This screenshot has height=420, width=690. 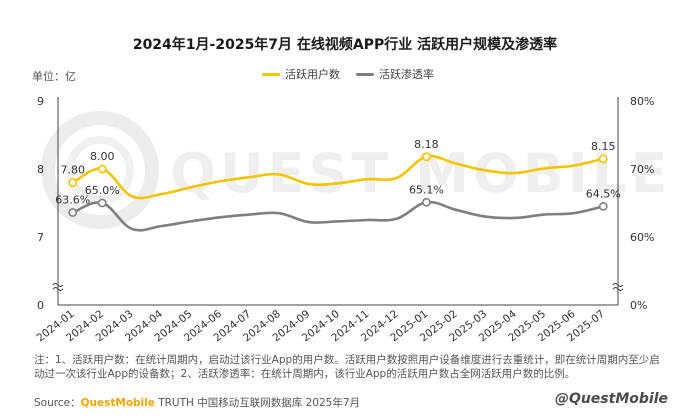 What do you see at coordinates (271, 74) in the screenshot?
I see `legend-swatch-active-users` at bounding box center [271, 74].